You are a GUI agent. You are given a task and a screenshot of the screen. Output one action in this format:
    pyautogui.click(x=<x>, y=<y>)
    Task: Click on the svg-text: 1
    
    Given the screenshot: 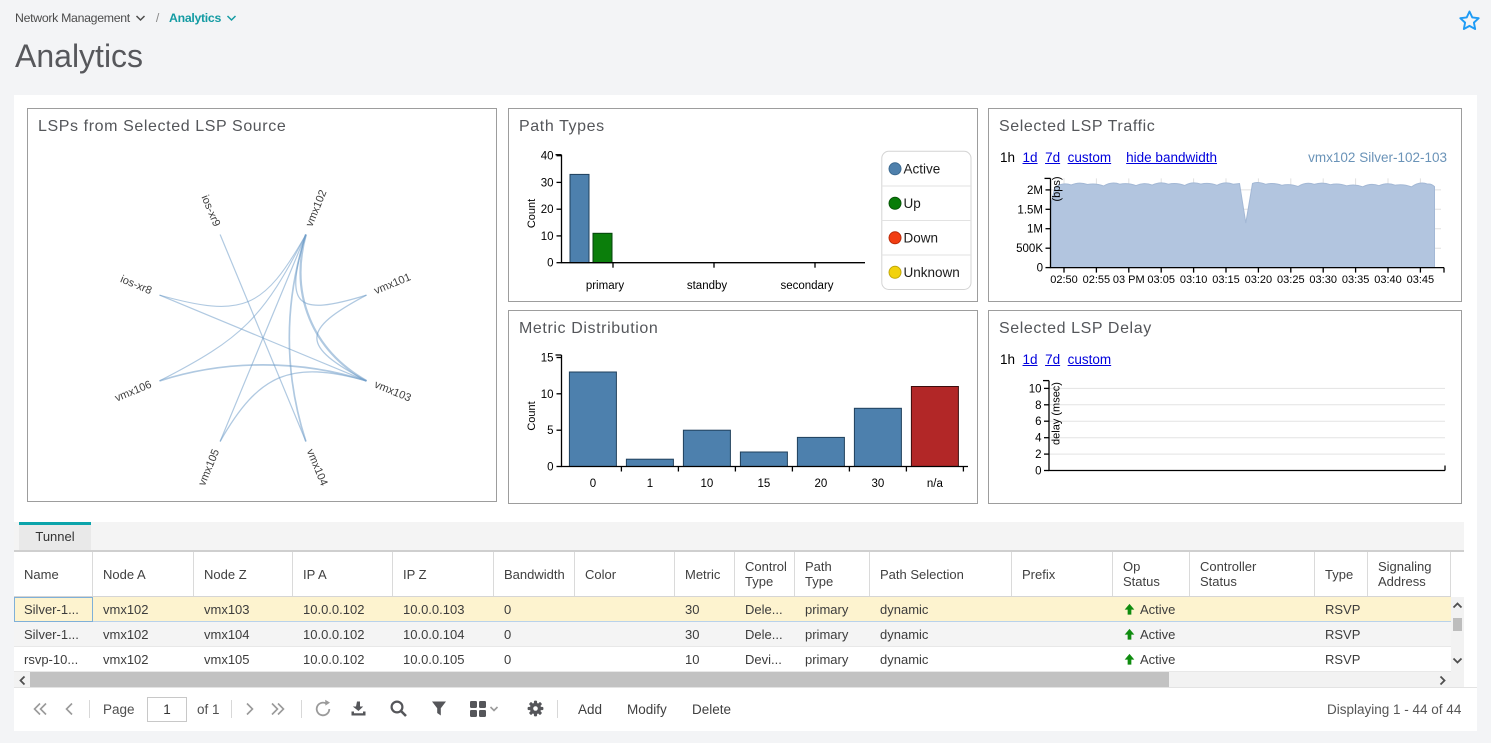 What is the action you would take?
    pyautogui.click(x=650, y=484)
    